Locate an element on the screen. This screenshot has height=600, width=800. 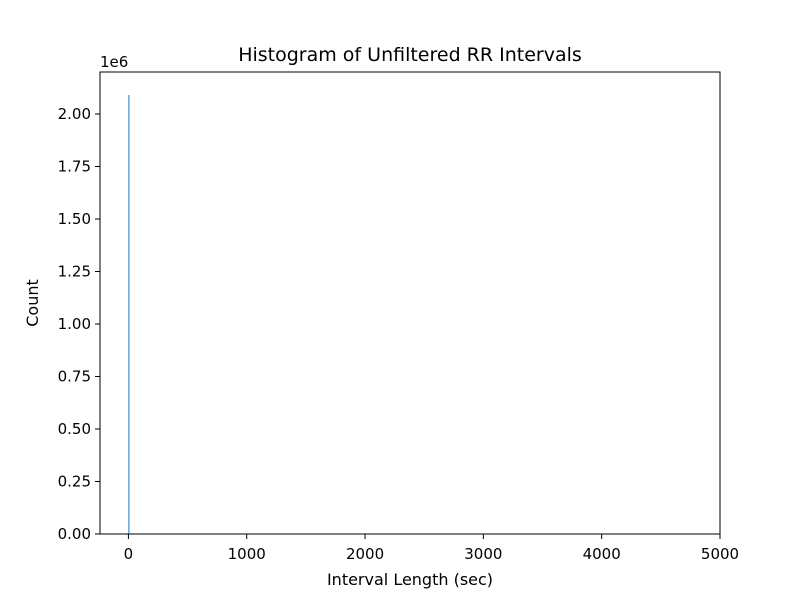
x-axis-label: Interval Length (sec) is located at coordinates (410, 579).